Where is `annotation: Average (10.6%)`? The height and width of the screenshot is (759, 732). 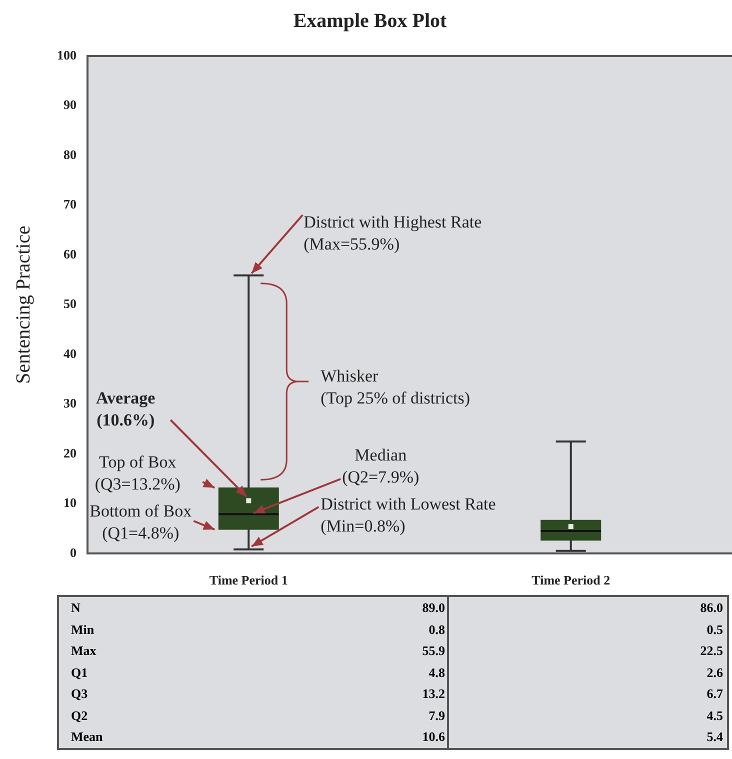 annotation: Average (10.6%) is located at coordinates (126, 409).